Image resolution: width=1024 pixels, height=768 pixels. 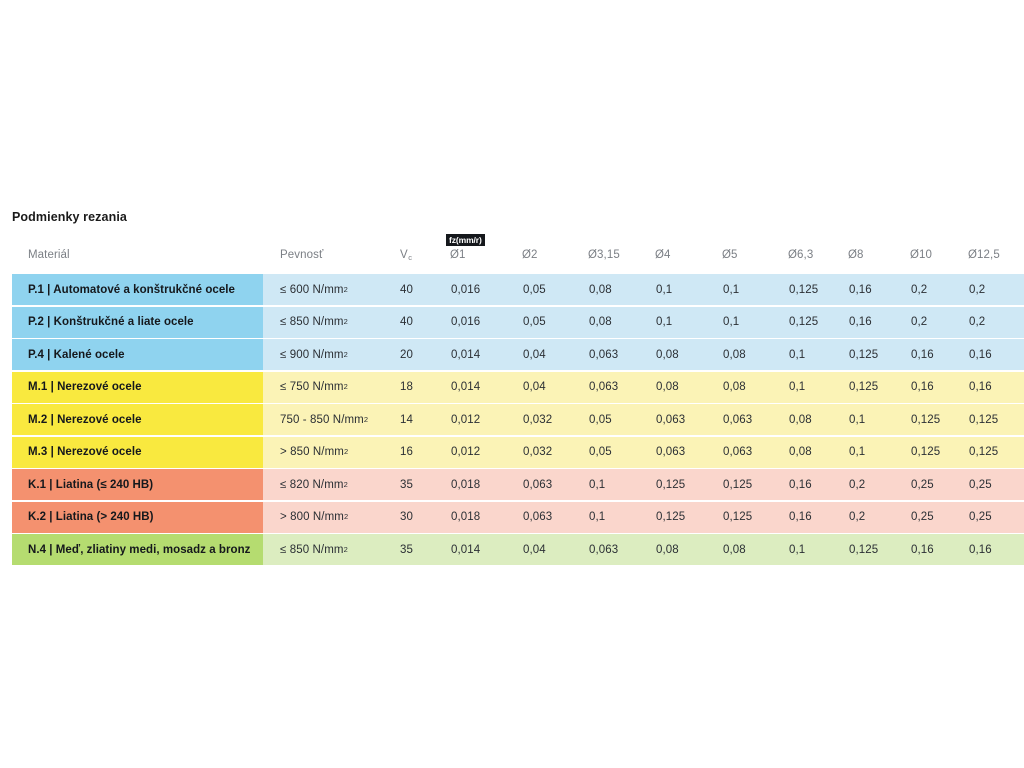 What do you see at coordinates (977, 322) in the screenshot?
I see `cell-feed-d9: 0,2` at bounding box center [977, 322].